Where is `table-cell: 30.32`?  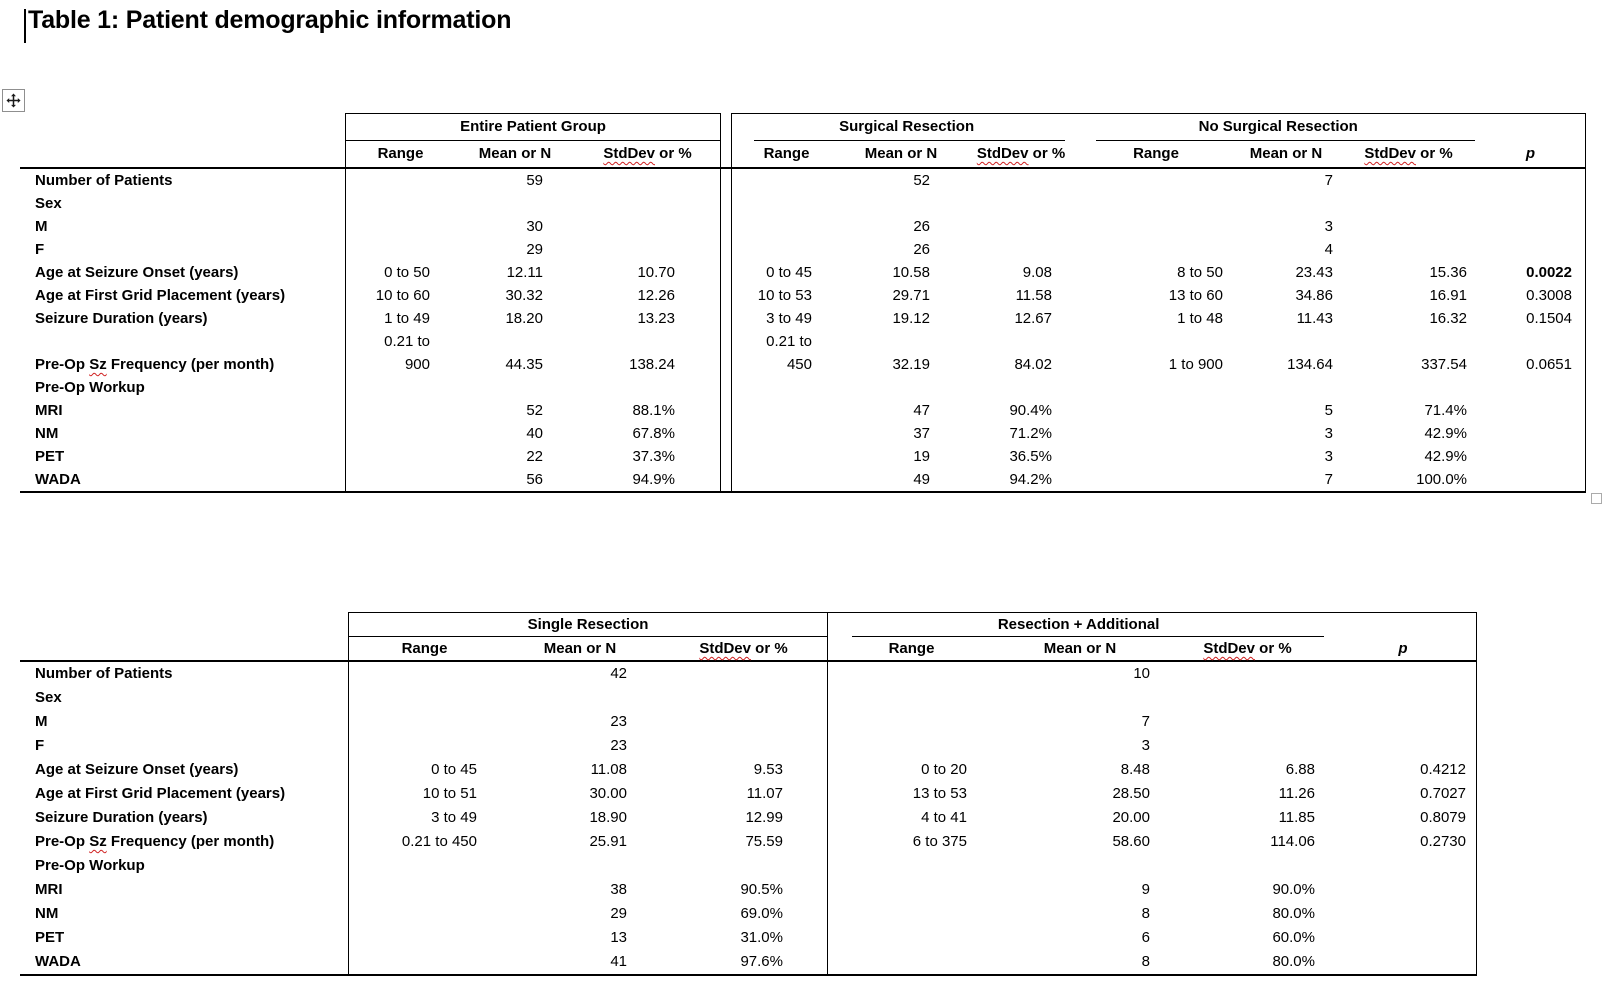 table-cell: 30.32 is located at coordinates (524, 295).